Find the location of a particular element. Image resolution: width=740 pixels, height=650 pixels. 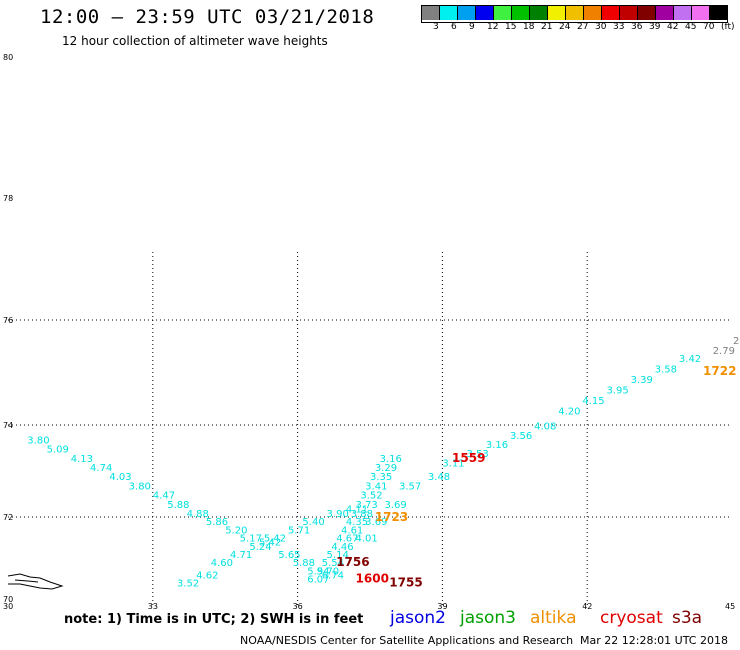

legend-label-6: 21 is located at coordinates (547, 27).